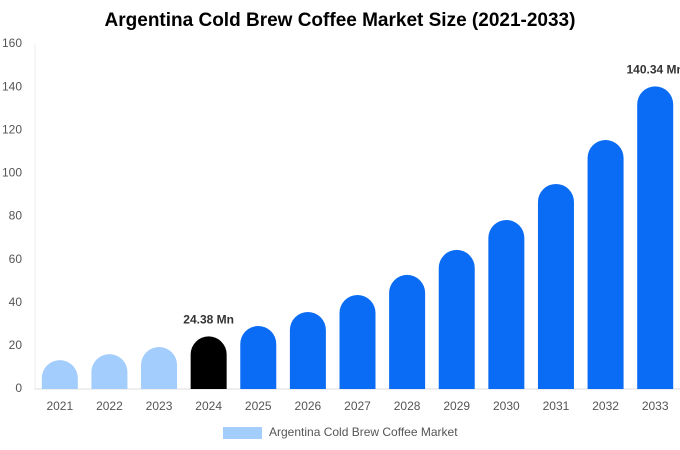 The height and width of the screenshot is (450, 680). I want to click on y-tick-label: 0, so click(18, 388).